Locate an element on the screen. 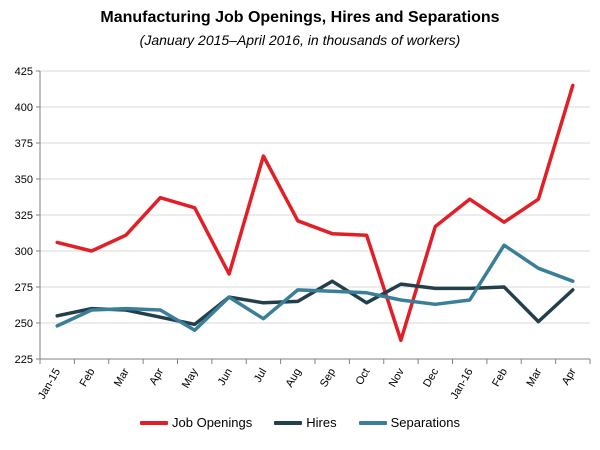 The height and width of the screenshot is (450, 600). x-tick-label: Dec is located at coordinates (431, 377).